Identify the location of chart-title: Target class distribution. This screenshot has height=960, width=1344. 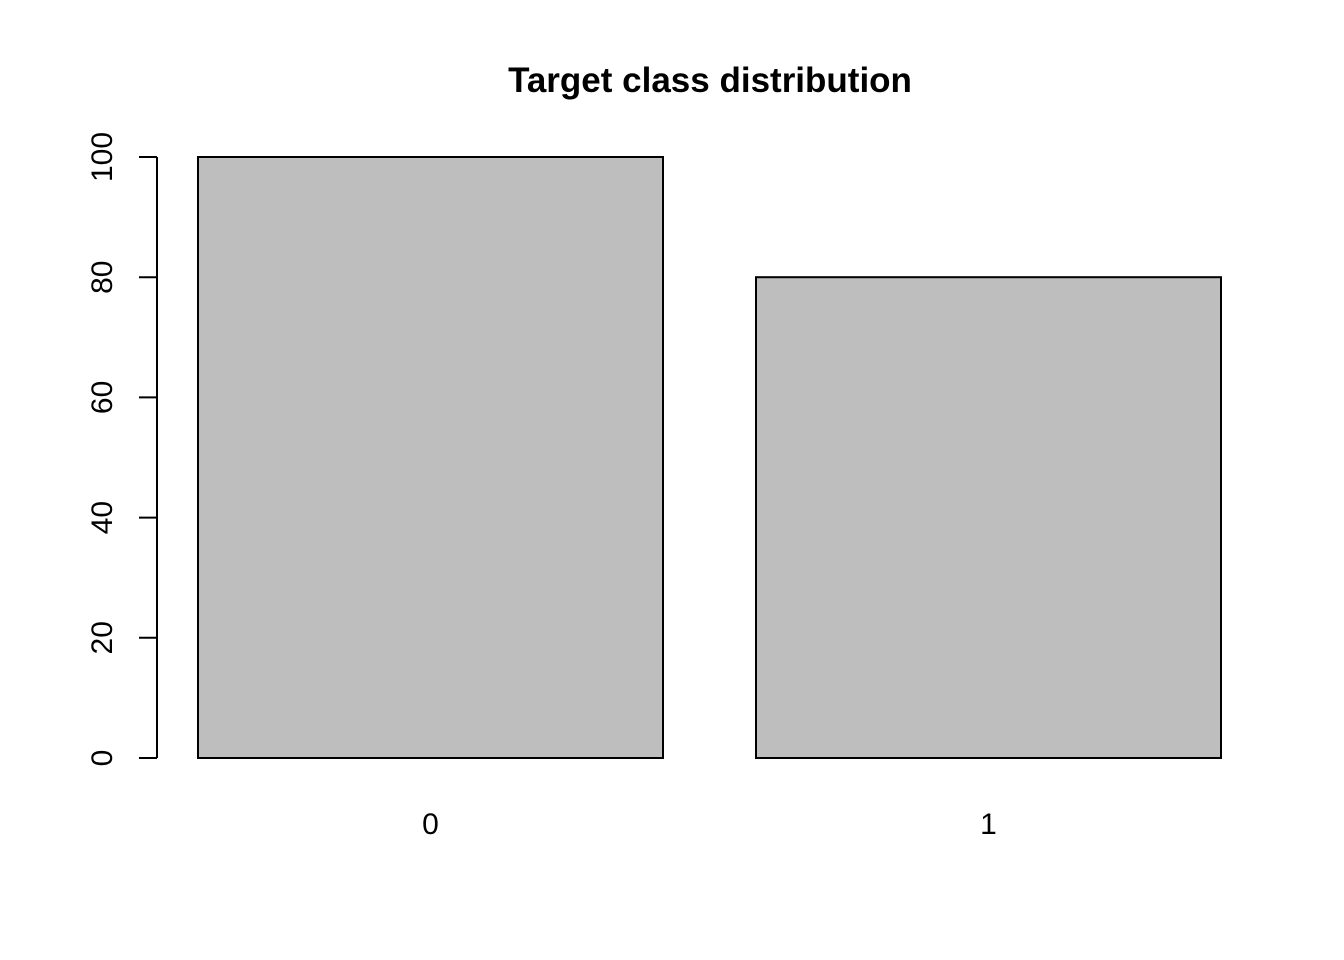
(710, 80).